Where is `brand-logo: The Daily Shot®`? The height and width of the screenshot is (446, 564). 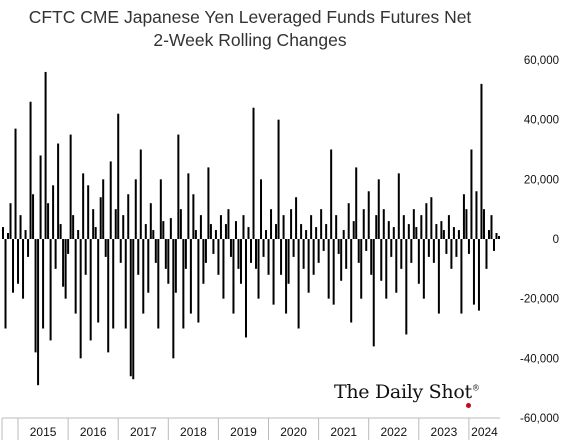
brand-logo: The Daily Shot® is located at coordinates (407, 392).